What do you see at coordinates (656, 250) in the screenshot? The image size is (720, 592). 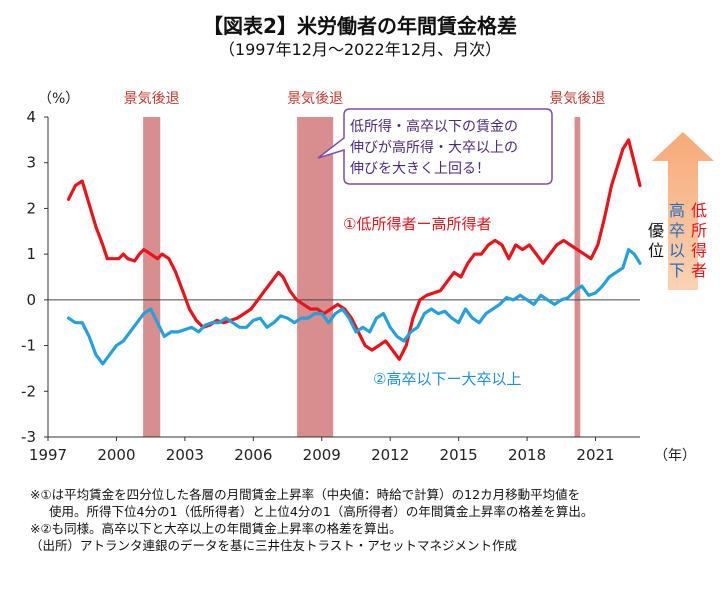 I see `arrow-label-advantage: 位` at bounding box center [656, 250].